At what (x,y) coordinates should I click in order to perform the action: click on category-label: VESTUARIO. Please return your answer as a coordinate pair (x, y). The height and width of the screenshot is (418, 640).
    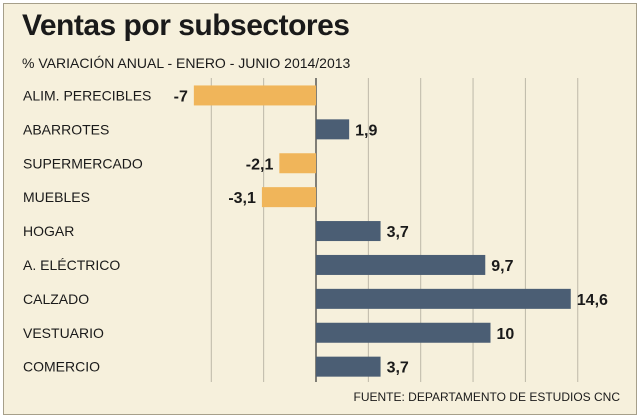
    Looking at the image, I should click on (63, 333).